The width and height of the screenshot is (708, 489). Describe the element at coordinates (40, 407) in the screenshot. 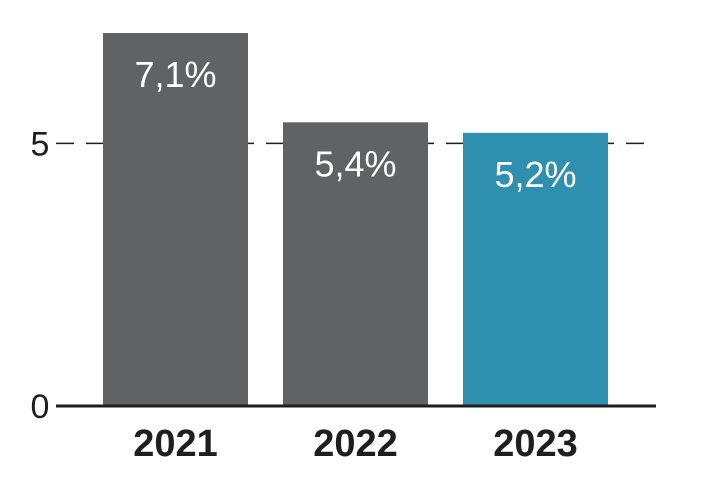

I see `y-tick-label-0: 0` at that location.